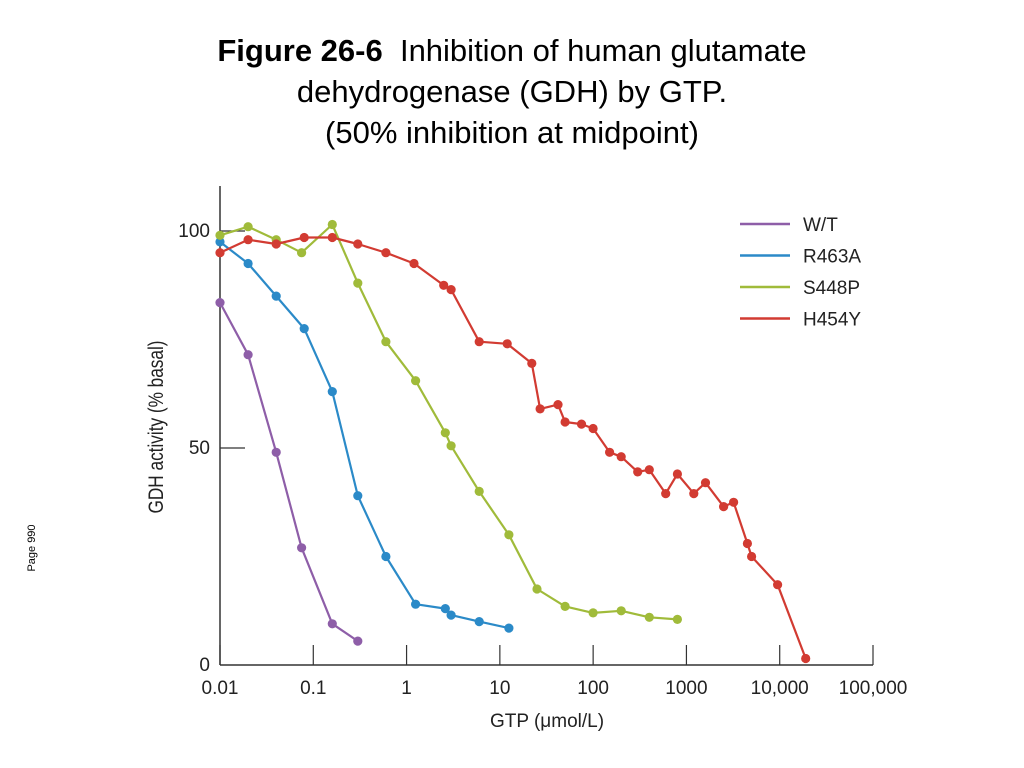 The height and width of the screenshot is (768, 1024). Describe the element at coordinates (406, 688) in the screenshot. I see `x-tick-label: 1` at that location.